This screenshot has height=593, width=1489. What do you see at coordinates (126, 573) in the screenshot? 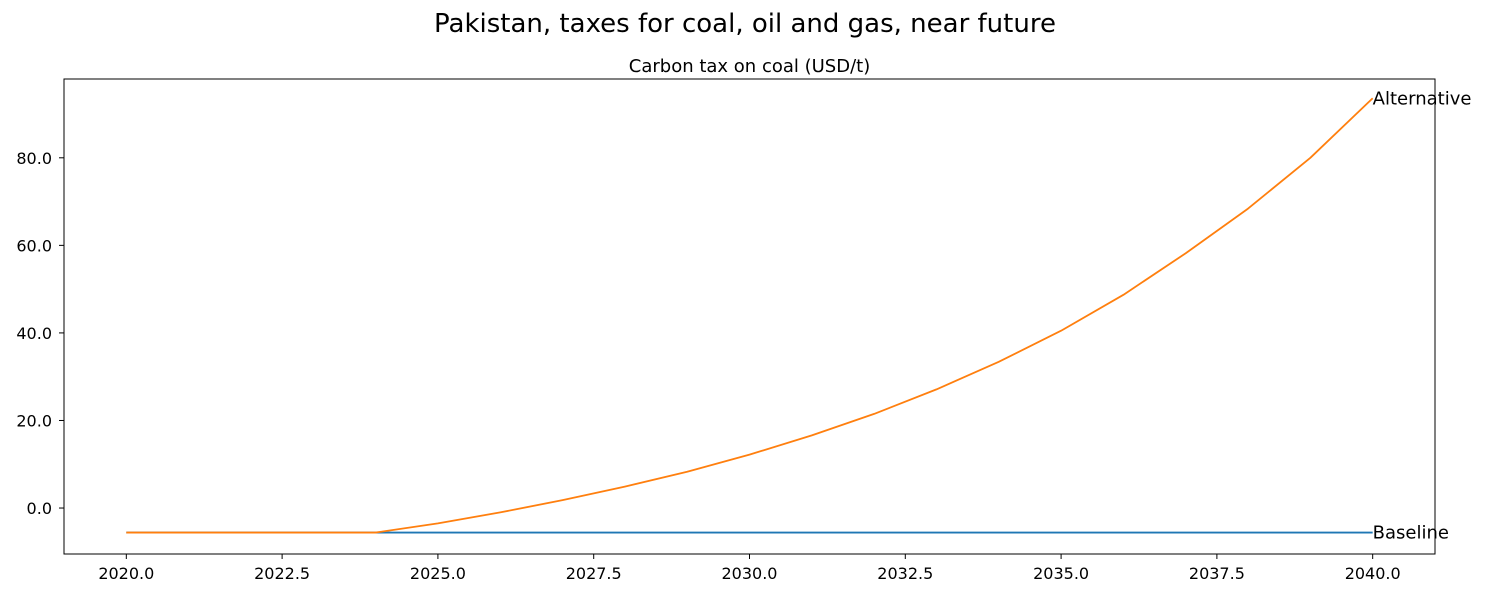
I see `x-tick-label: 2020.0` at bounding box center [126, 573].